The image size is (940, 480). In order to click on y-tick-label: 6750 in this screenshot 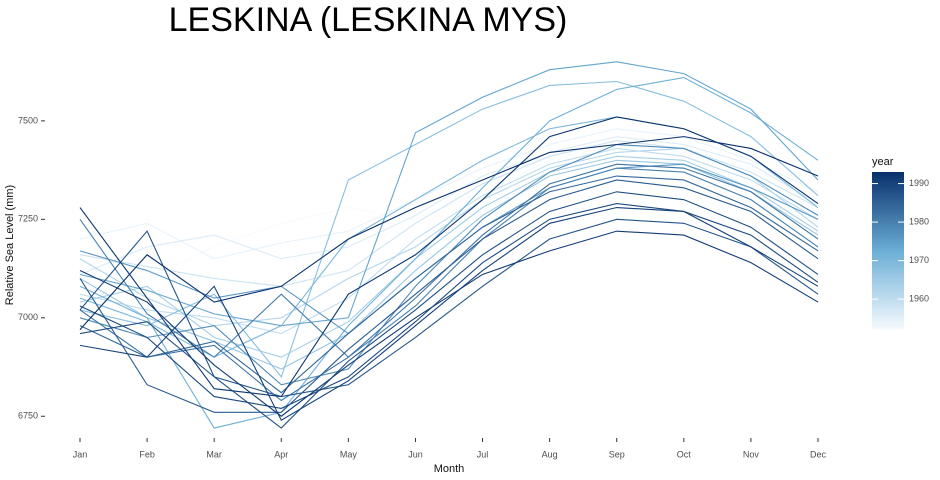, I will do `click(28, 416)`.